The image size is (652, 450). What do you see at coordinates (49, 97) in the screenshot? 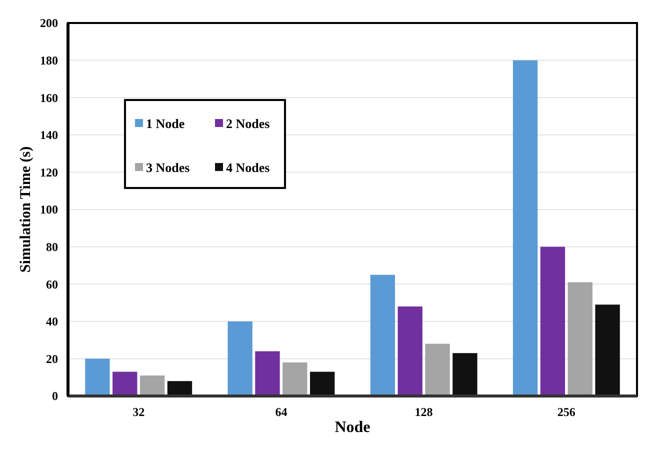
I see `y-tick-label: 160` at bounding box center [49, 97].